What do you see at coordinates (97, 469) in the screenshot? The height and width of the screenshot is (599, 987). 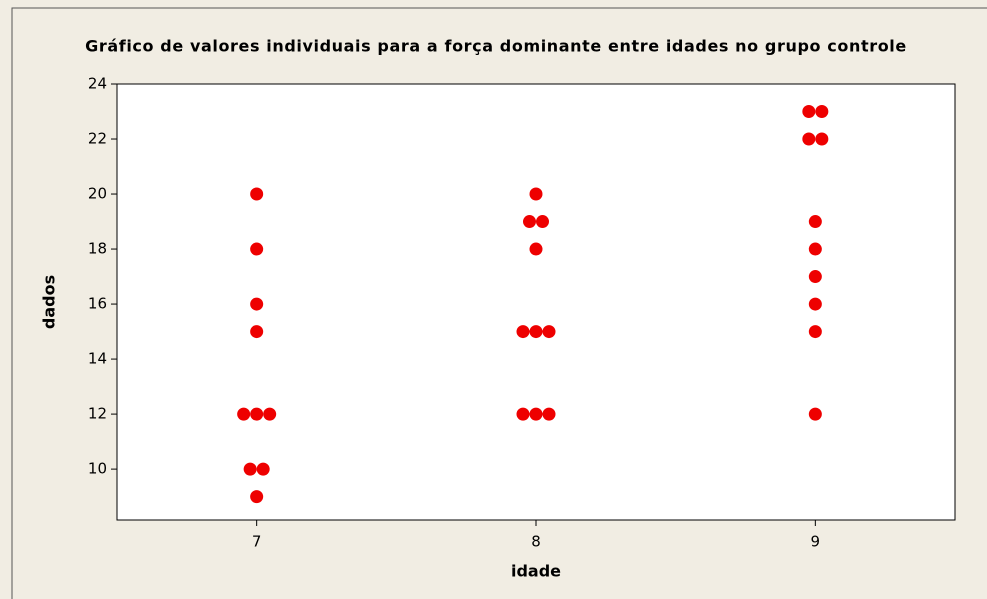 I see `y-tick-label: 10` at bounding box center [97, 469].